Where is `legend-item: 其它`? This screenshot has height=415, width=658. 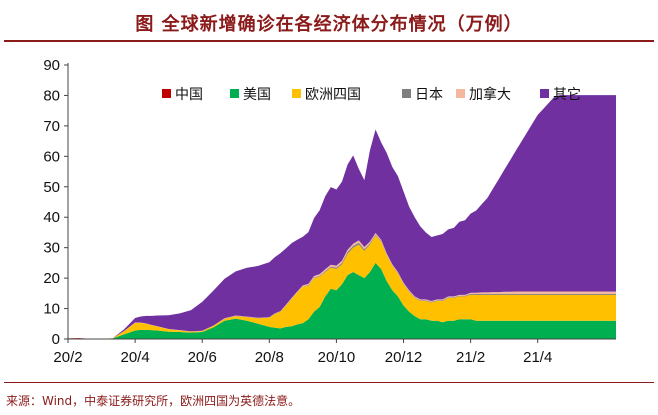 legend-item: 其它 is located at coordinates (560, 94).